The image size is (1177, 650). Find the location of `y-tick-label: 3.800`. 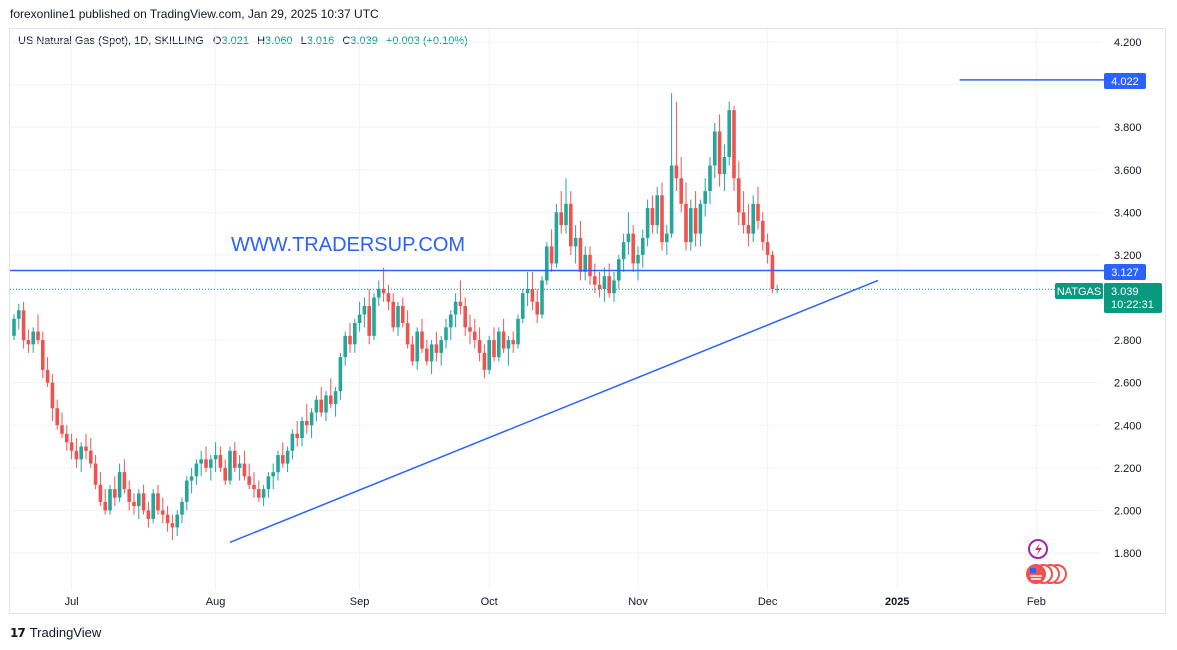

y-tick-label: 3.800 is located at coordinates (1128, 128).